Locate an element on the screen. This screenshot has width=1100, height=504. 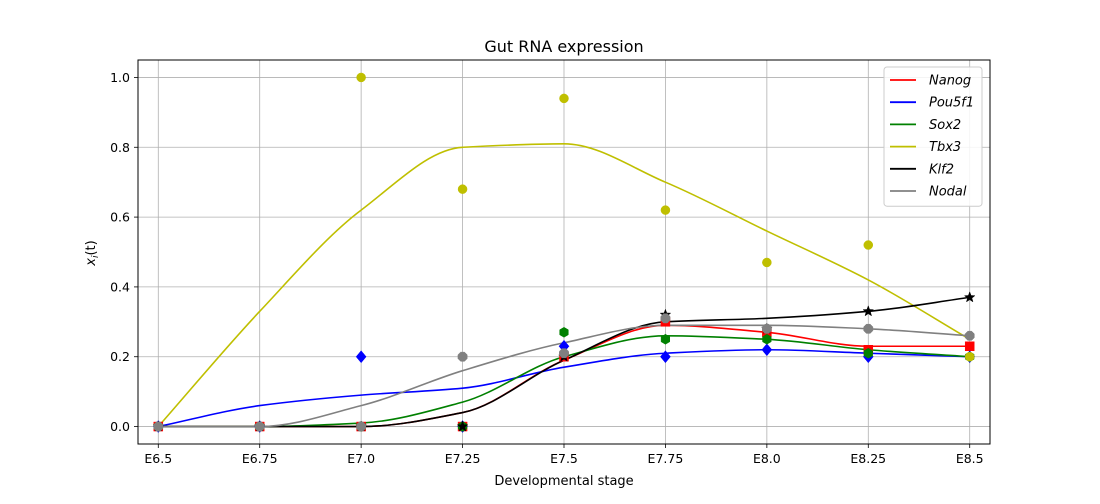
x-tick-label: E8.25 is located at coordinates (868, 458).